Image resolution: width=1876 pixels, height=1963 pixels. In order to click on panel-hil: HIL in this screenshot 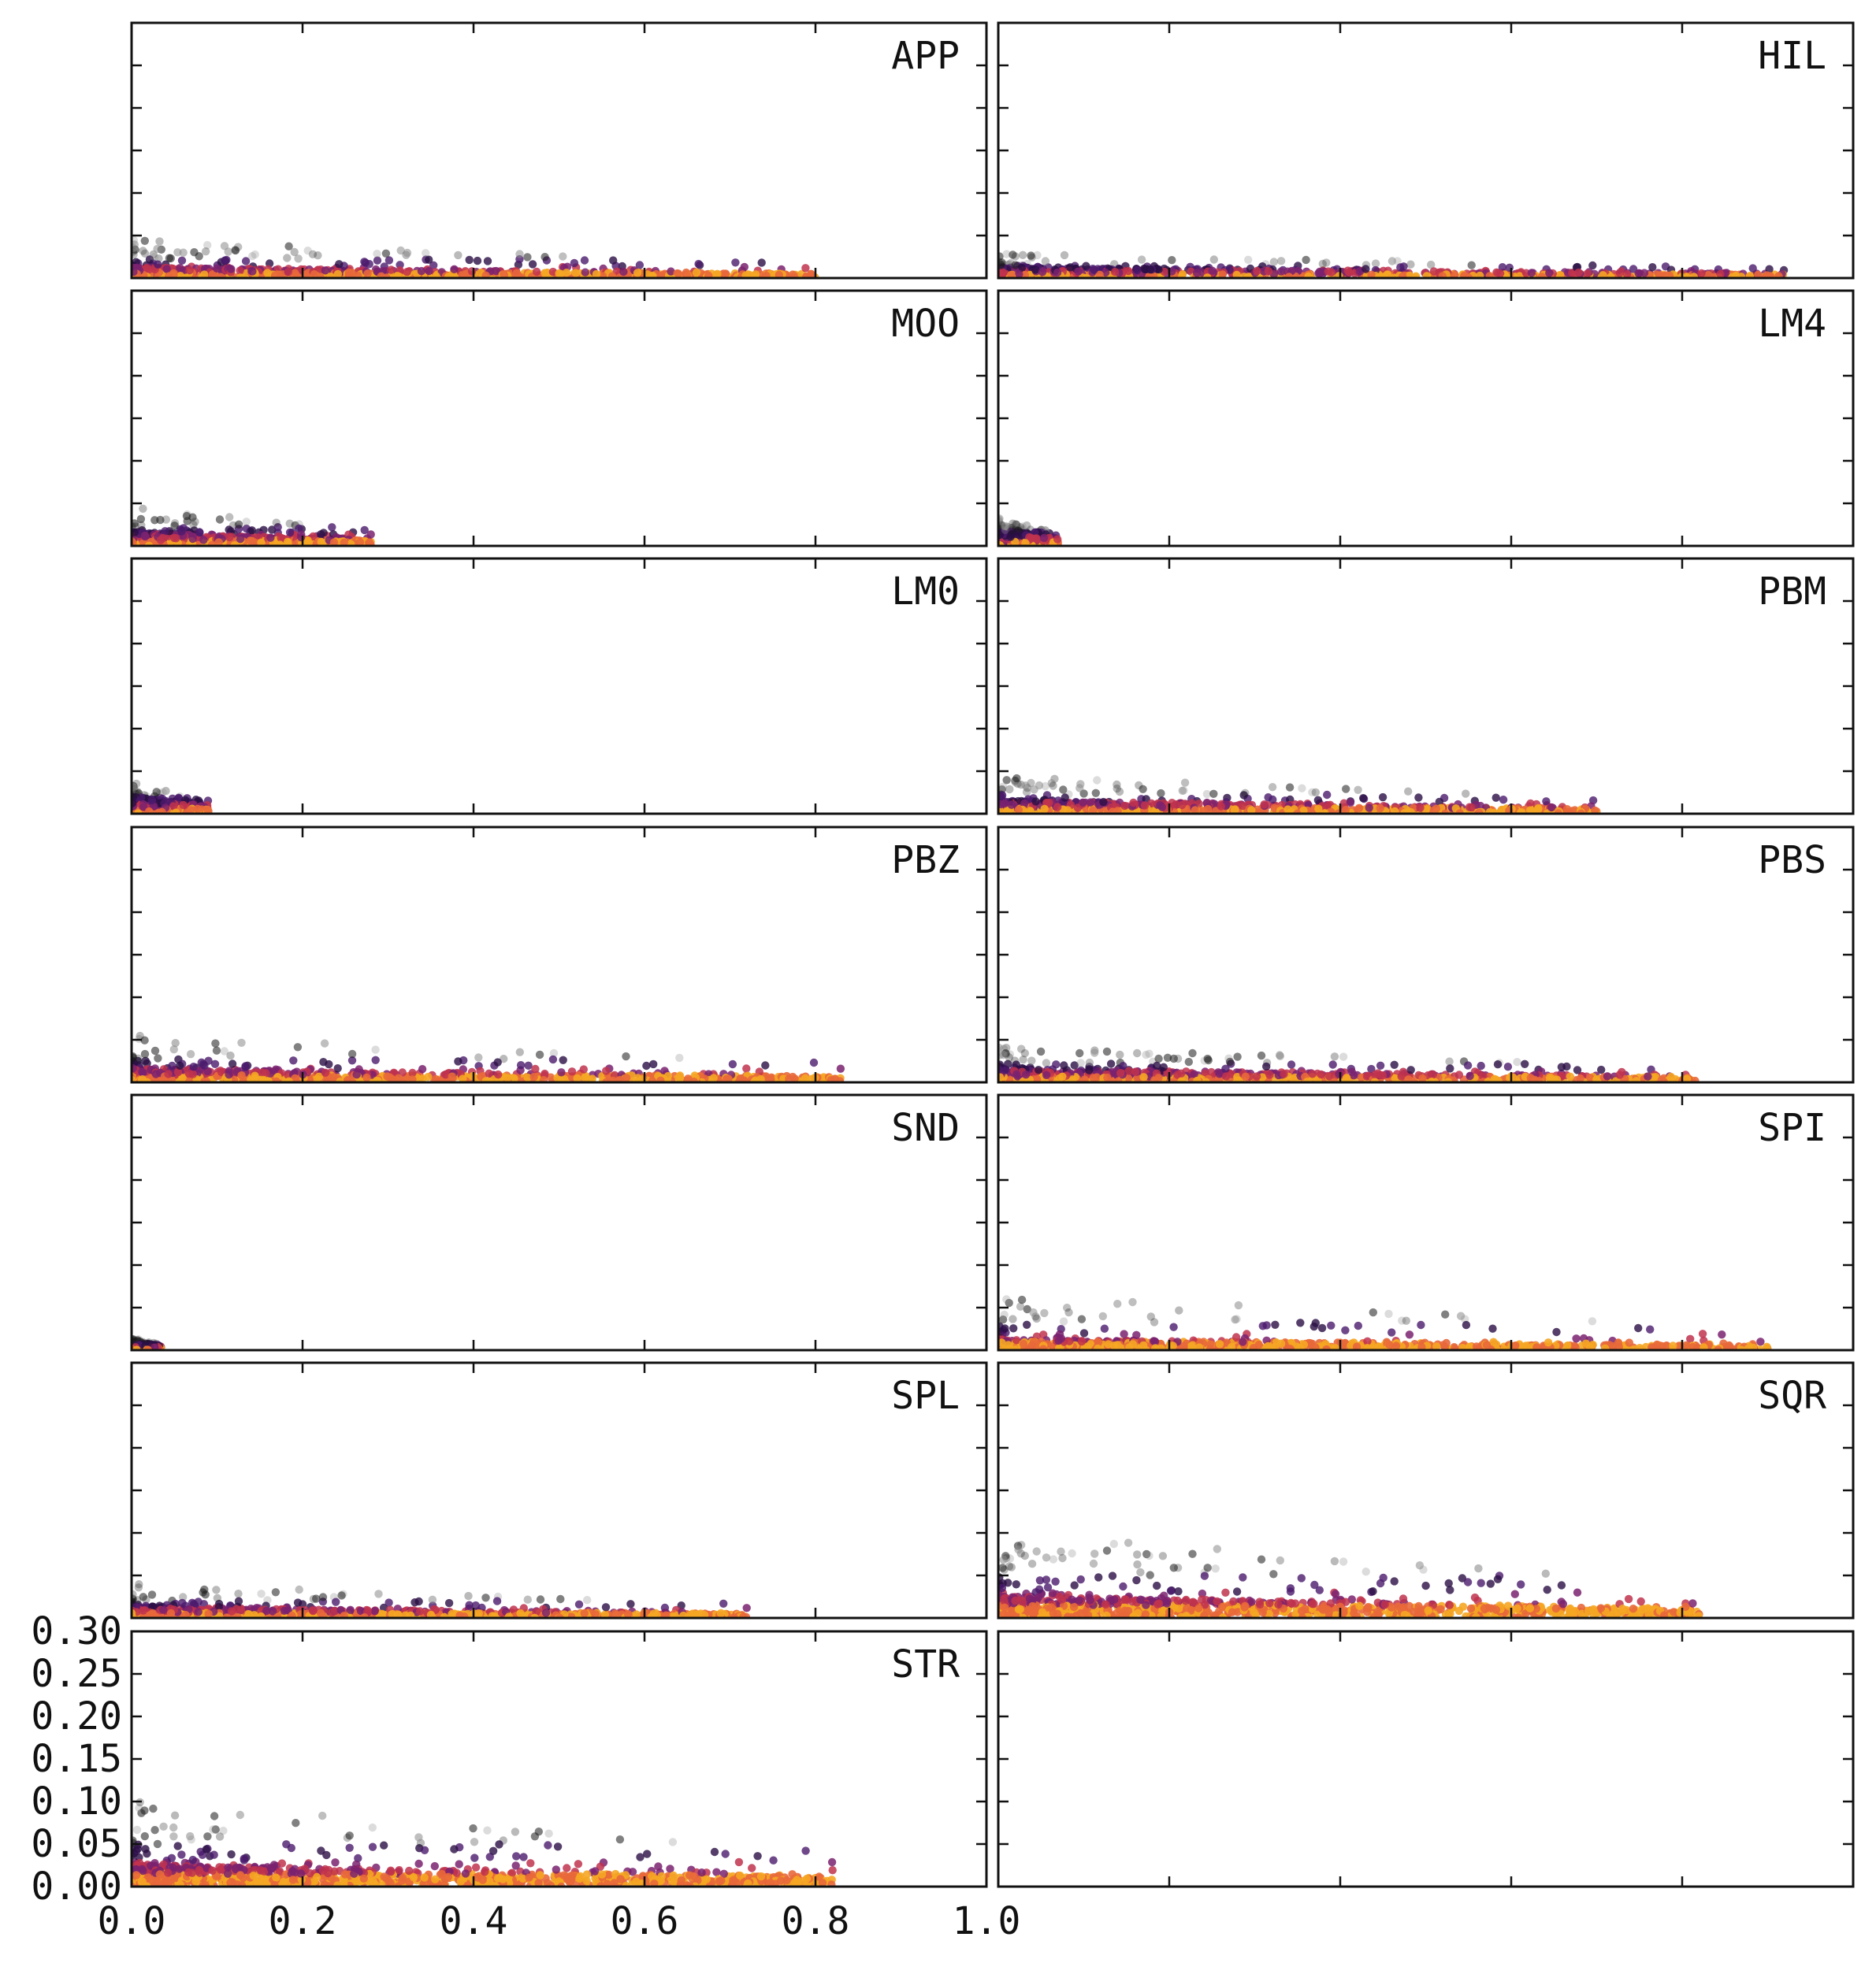, I will do `click(1423, 152)`.